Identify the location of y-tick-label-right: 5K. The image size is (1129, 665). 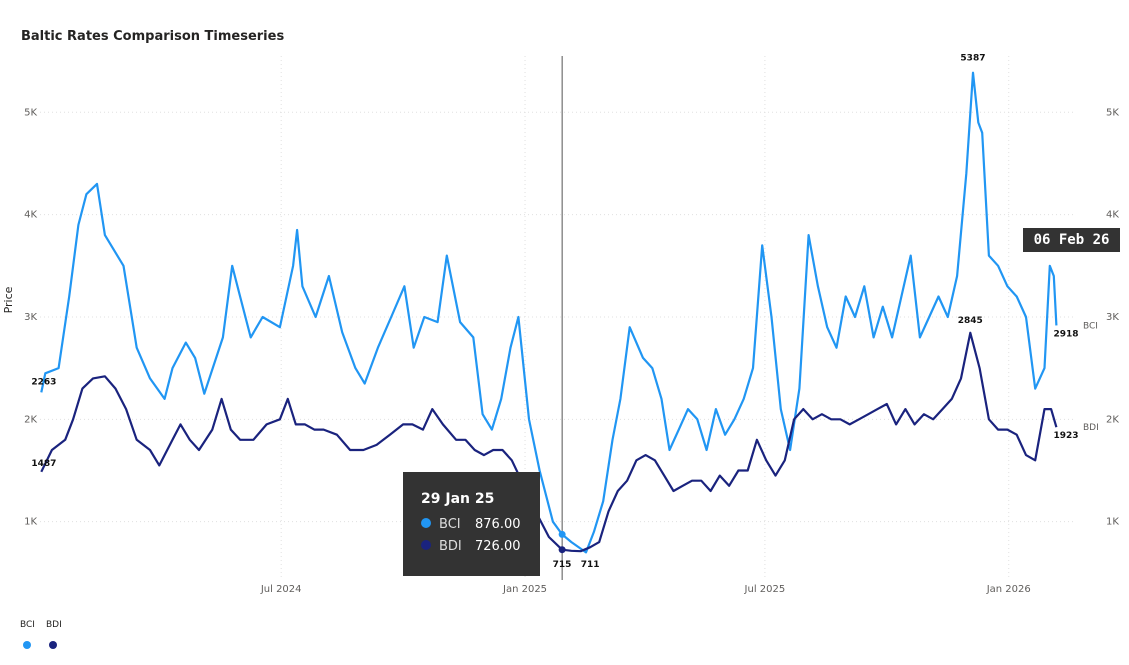
(1112, 112).